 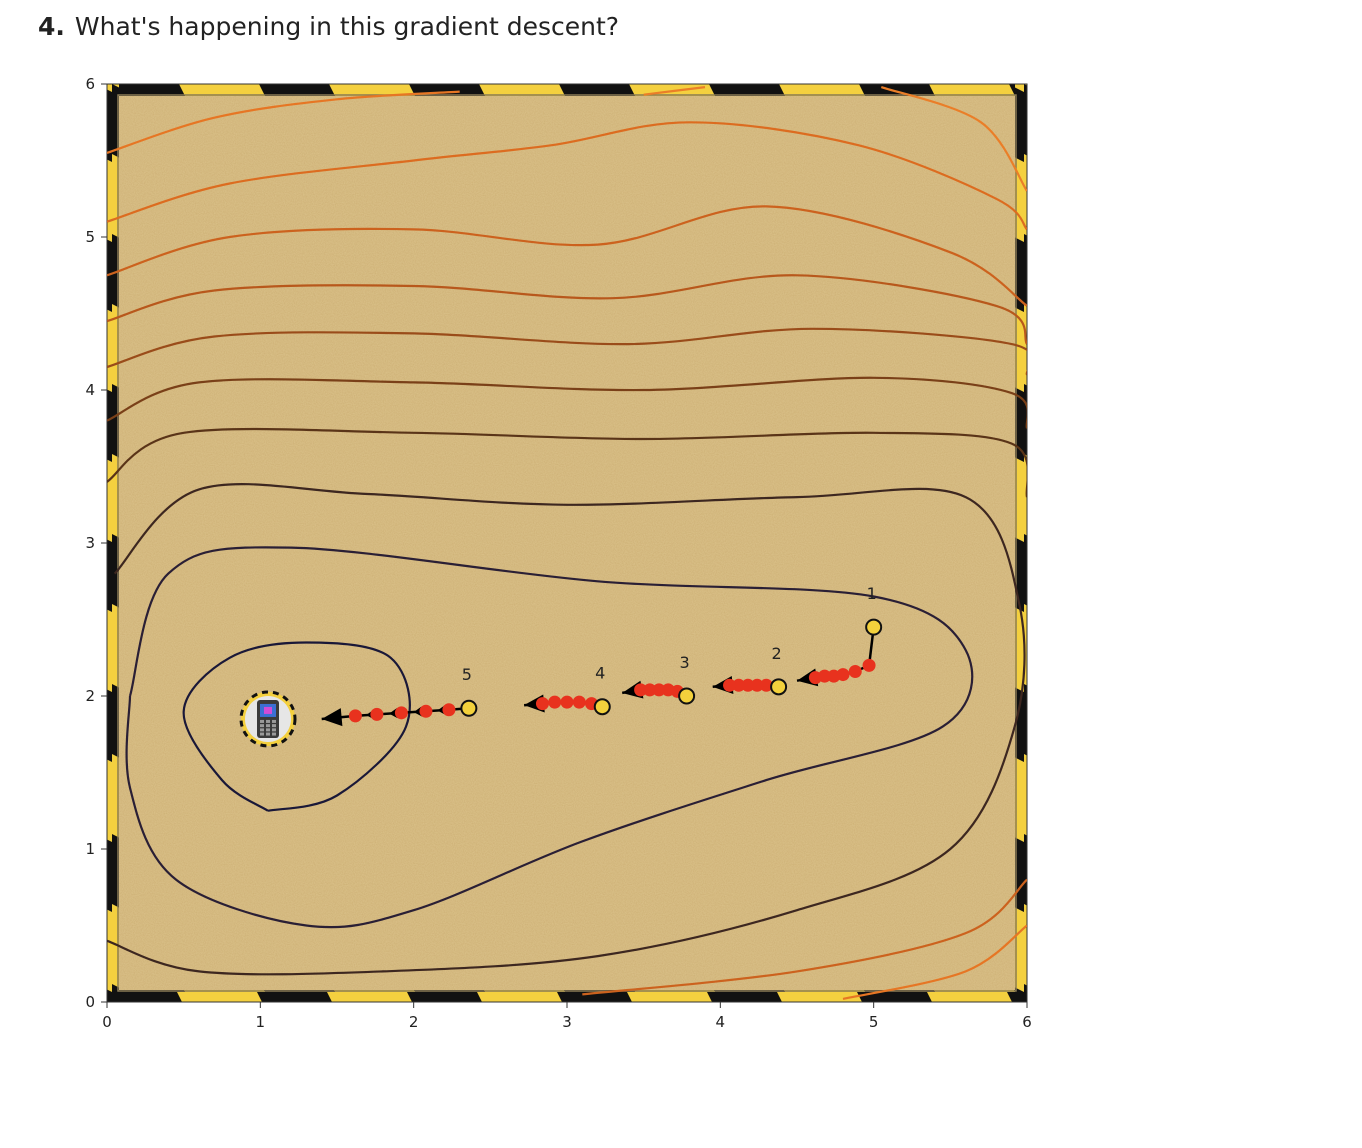 What do you see at coordinates (1021, 543) in the screenshot?
I see `hazard-frame-right` at bounding box center [1021, 543].